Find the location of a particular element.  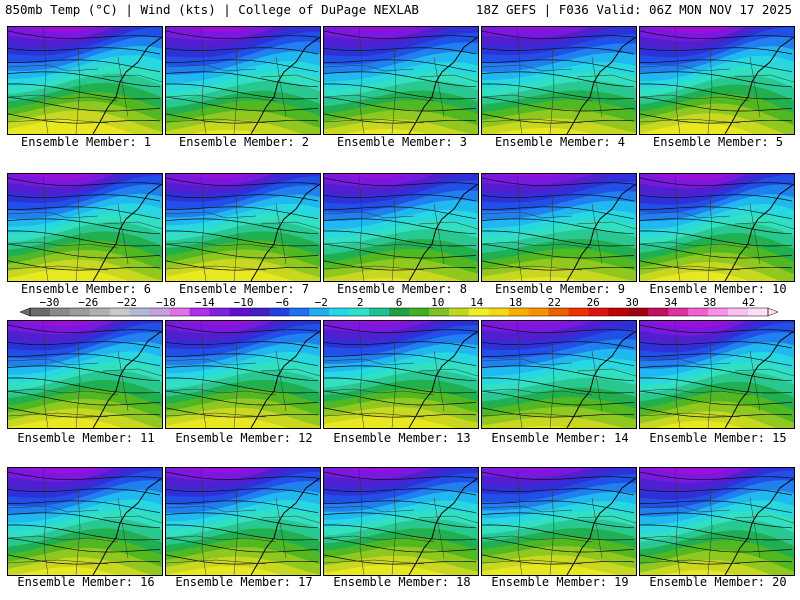

colorbar-tick-label: 42 is located at coordinates (748, 302).